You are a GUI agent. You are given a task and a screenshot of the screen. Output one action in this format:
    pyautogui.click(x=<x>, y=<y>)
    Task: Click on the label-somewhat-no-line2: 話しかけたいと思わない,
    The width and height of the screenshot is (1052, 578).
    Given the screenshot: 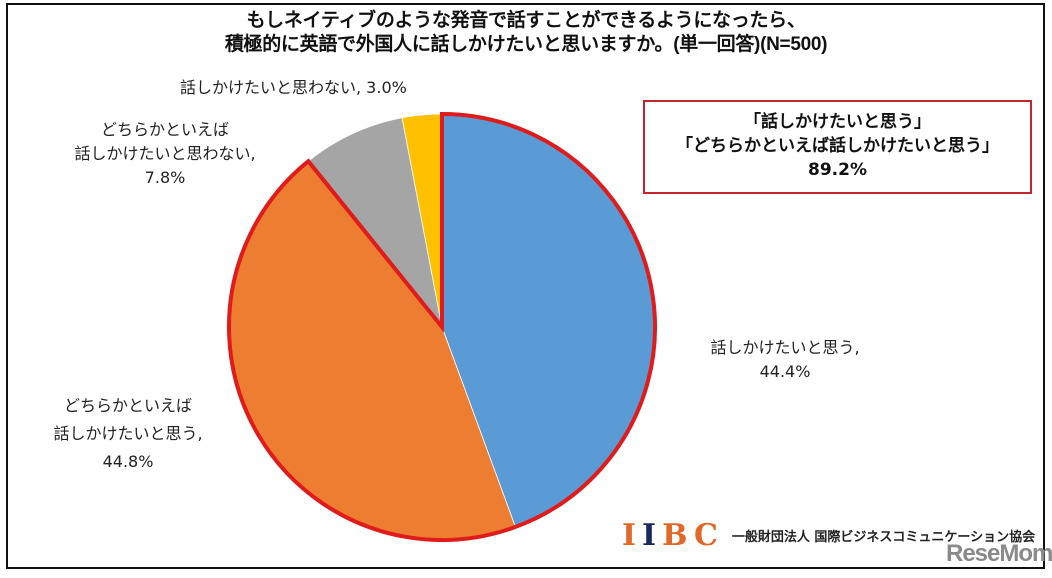 What is the action you would take?
    pyautogui.click(x=165, y=153)
    